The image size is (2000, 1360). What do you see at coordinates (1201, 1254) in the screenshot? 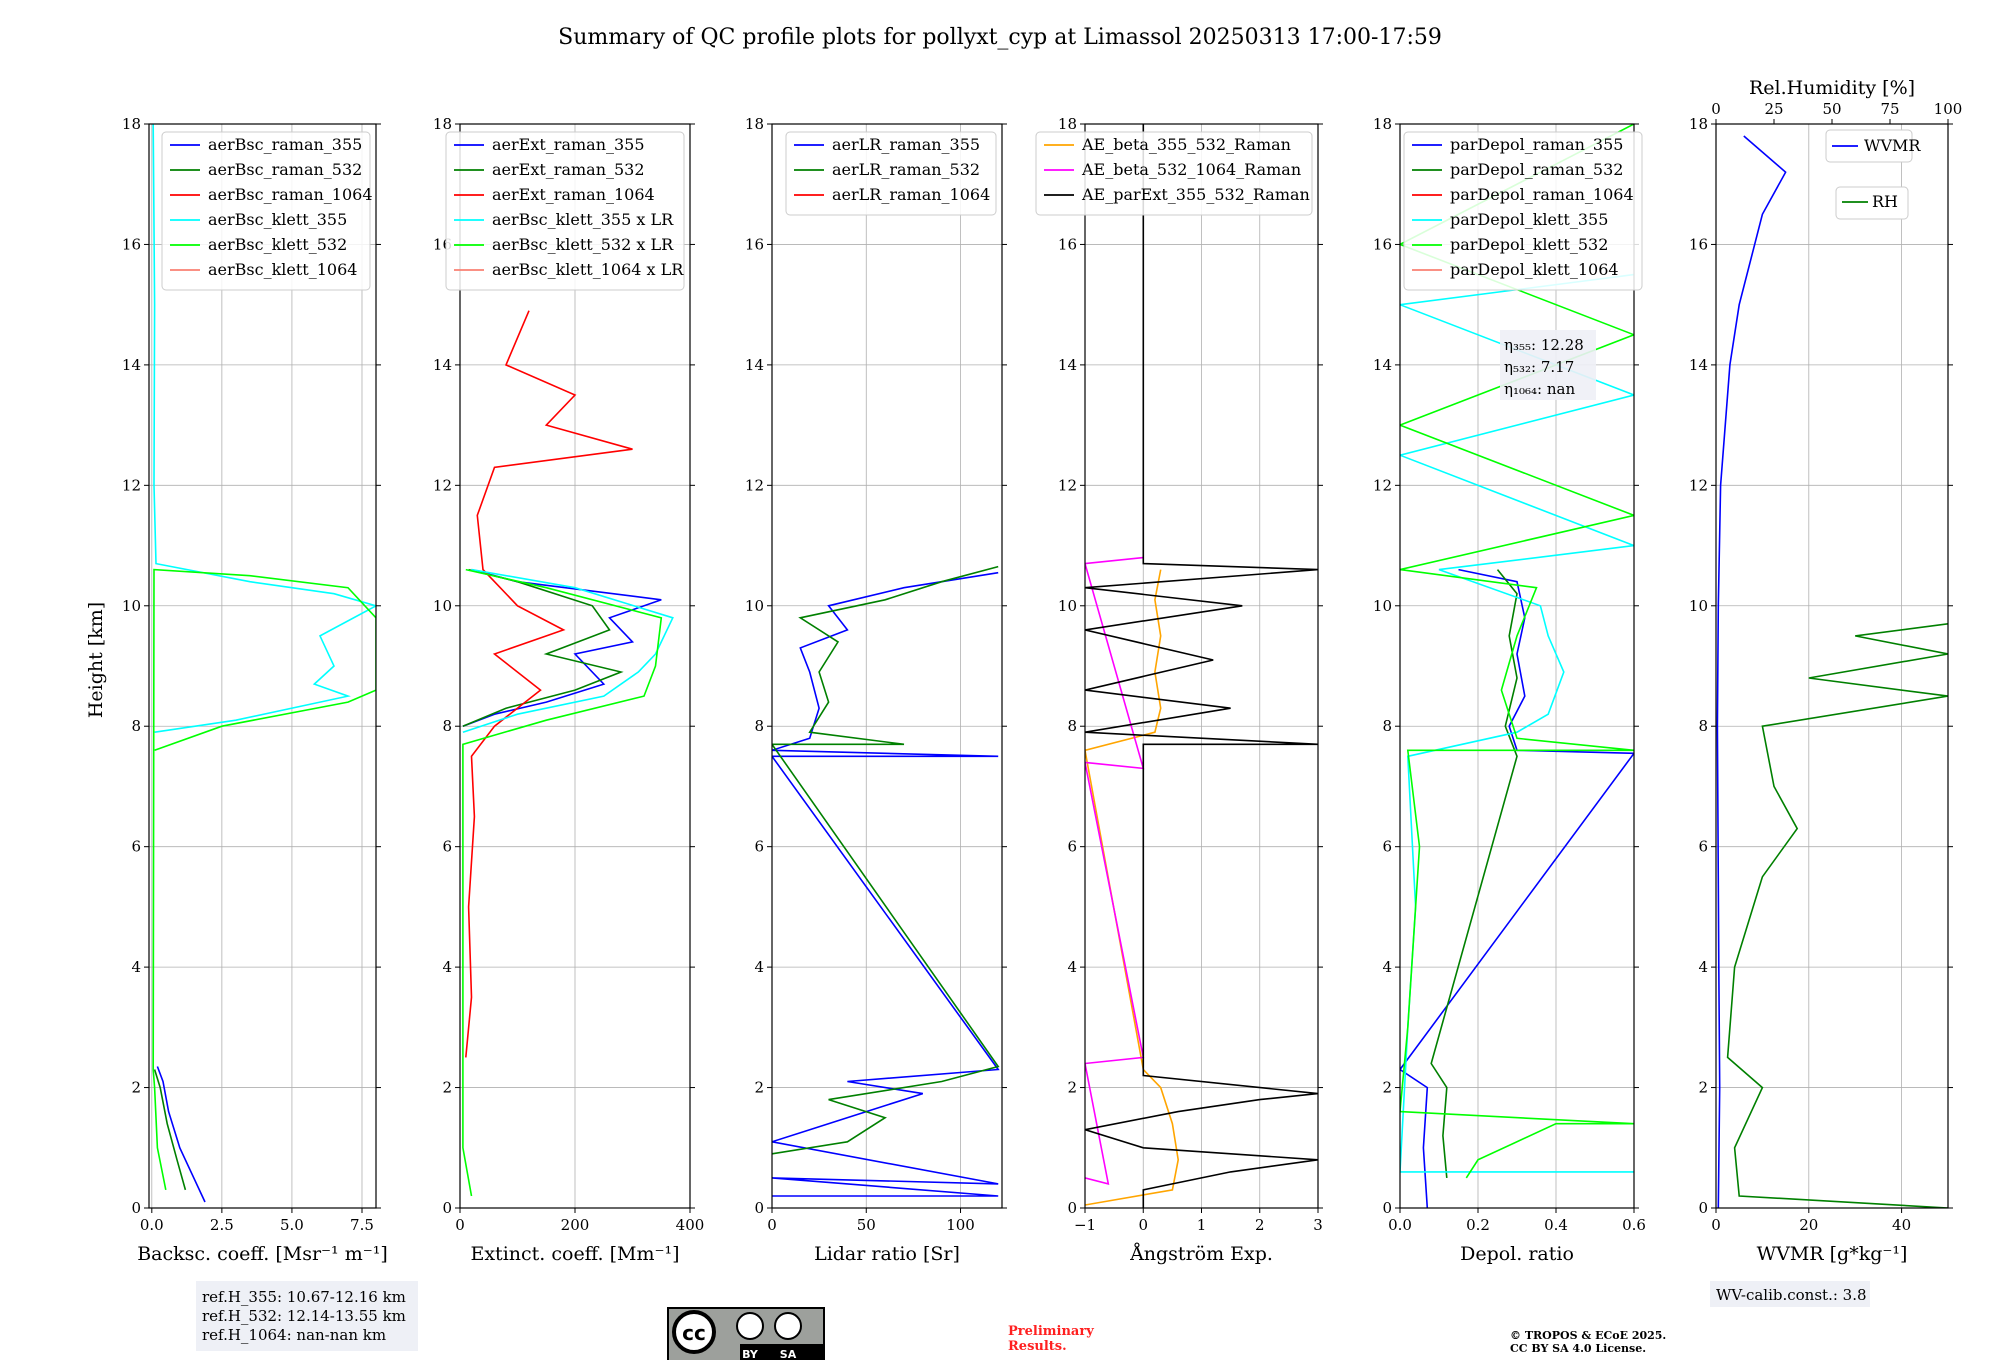
I see `x-axis-label: Ångström Exp.` at bounding box center [1201, 1254].